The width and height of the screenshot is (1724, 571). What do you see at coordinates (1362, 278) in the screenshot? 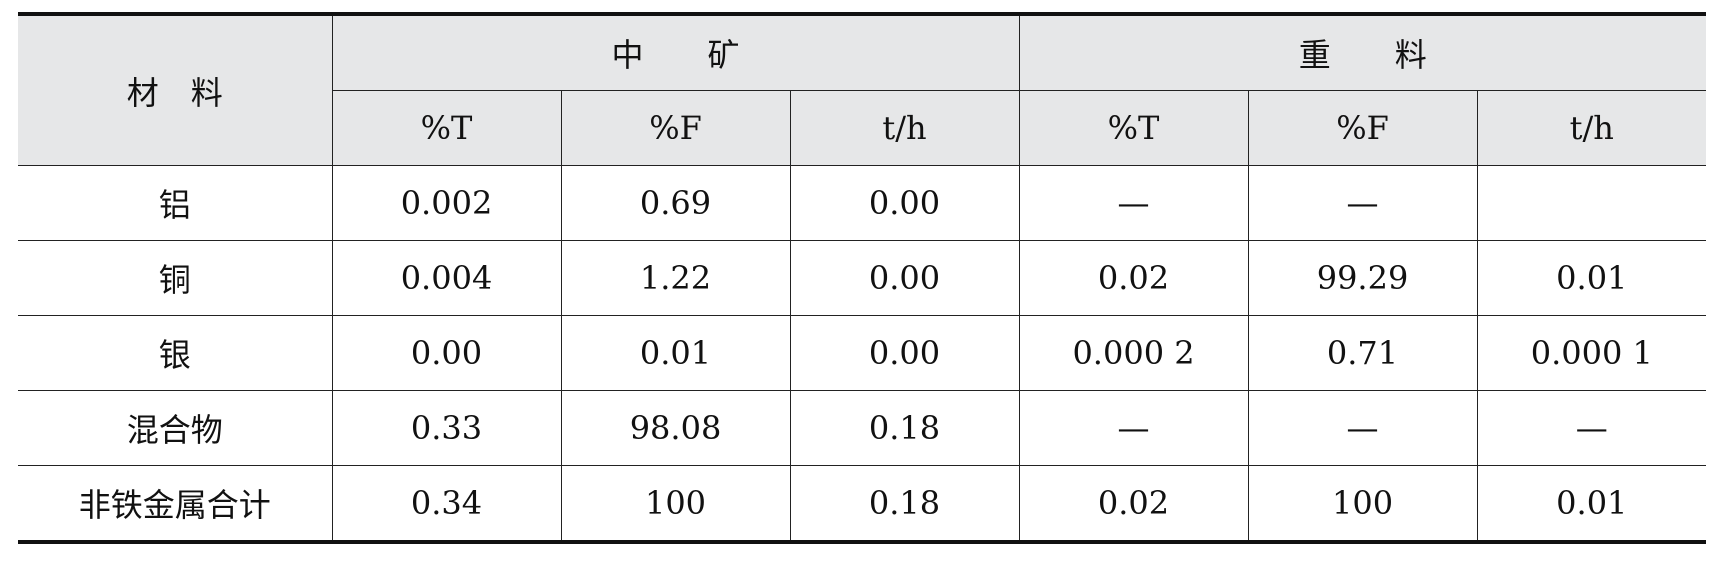
I see `table-cell: 99.29` at bounding box center [1362, 278].